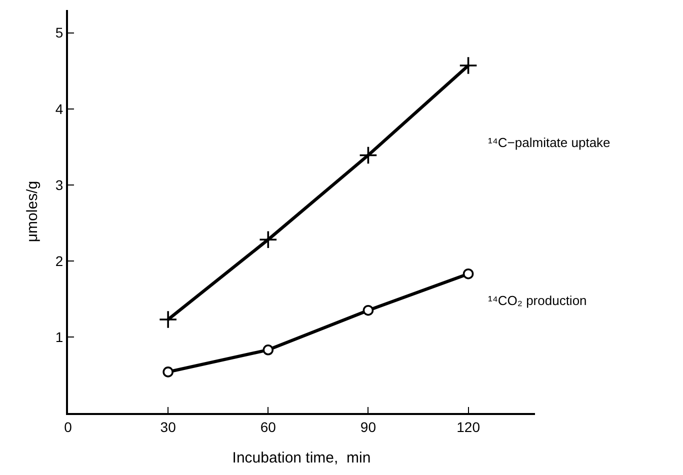 Image resolution: width=683 pixels, height=475 pixels. What do you see at coordinates (468, 426) in the screenshot?
I see `x-tick-label: 120` at bounding box center [468, 426].